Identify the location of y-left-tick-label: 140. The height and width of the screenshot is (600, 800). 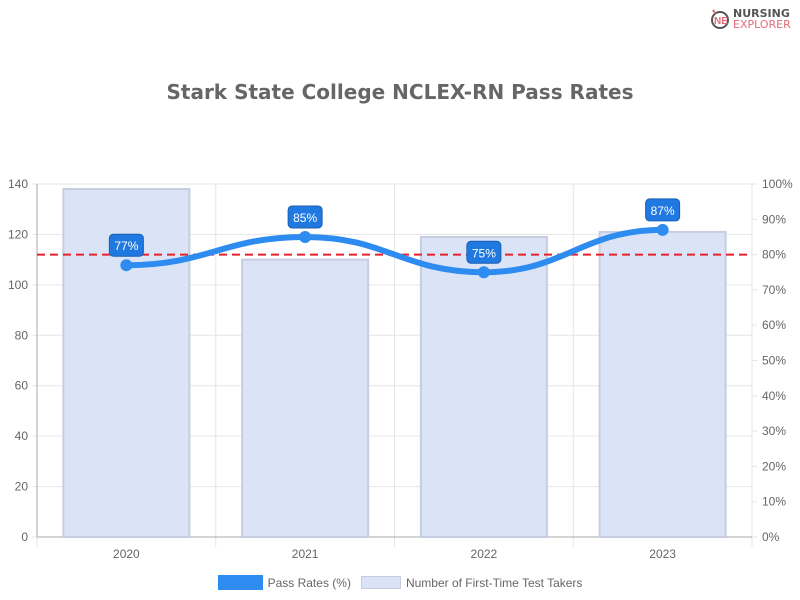
(18, 184).